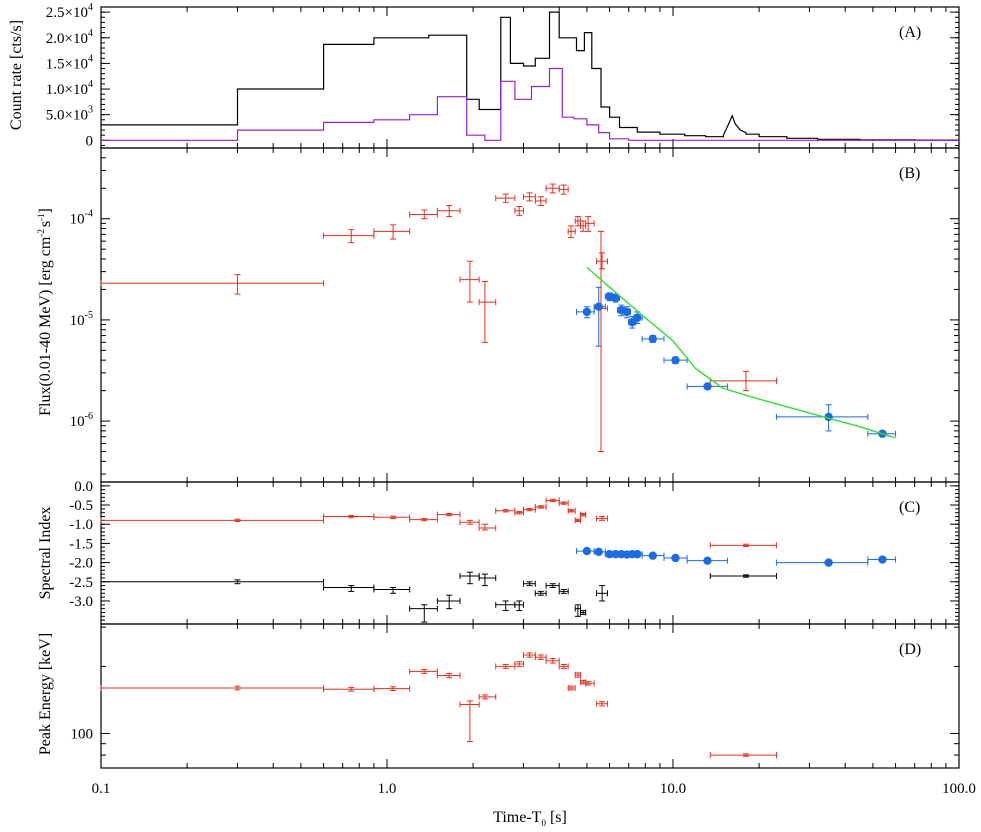 Image resolution: width=981 pixels, height=832 pixels. What do you see at coordinates (69, 114) in the screenshot?
I see `panel-a-ytick-label: 5.0×10³` at bounding box center [69, 114].